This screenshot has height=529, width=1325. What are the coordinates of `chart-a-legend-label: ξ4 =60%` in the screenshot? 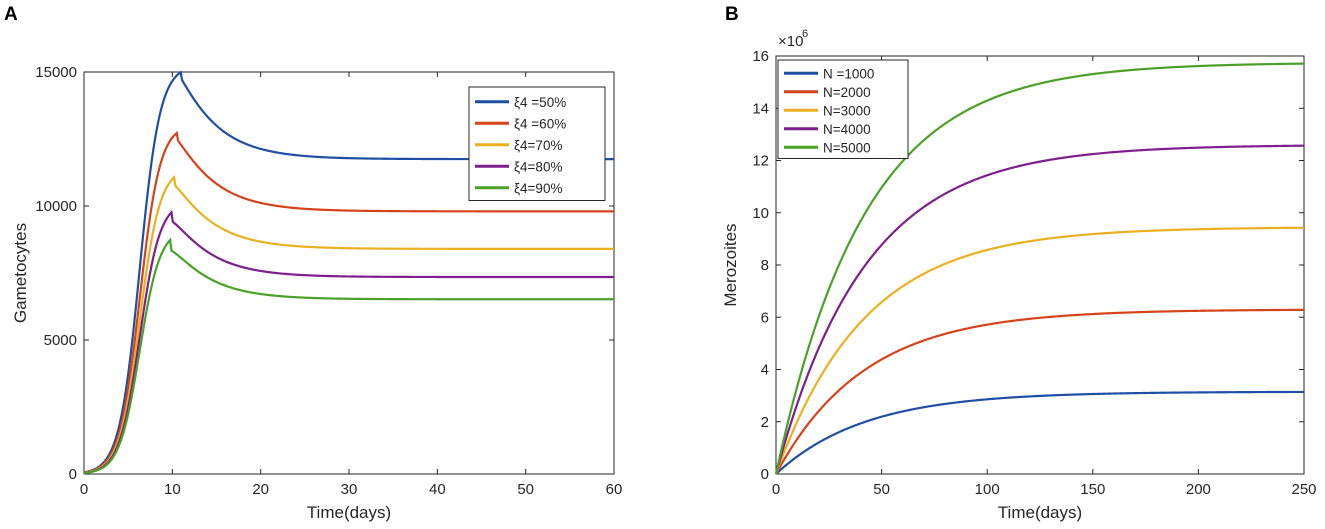 It's located at (540, 123).